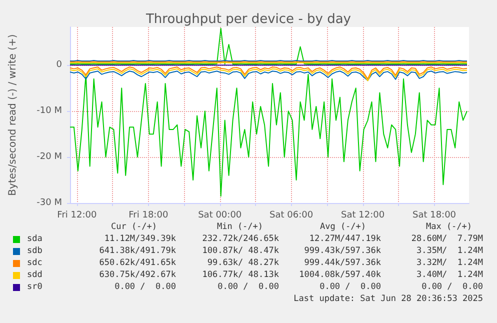 Image resolution: width=497 pixels, height=323 pixels. Describe the element at coordinates (363, 215) in the screenshot. I see `x-tick-label: Sat 12:00` at that location.